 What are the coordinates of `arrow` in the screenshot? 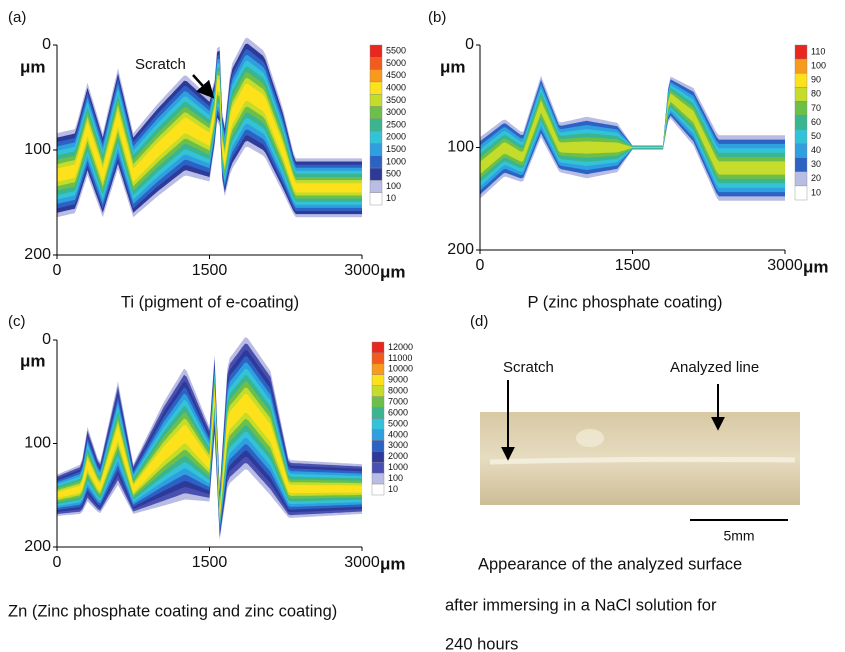 It's located at (203, 86).